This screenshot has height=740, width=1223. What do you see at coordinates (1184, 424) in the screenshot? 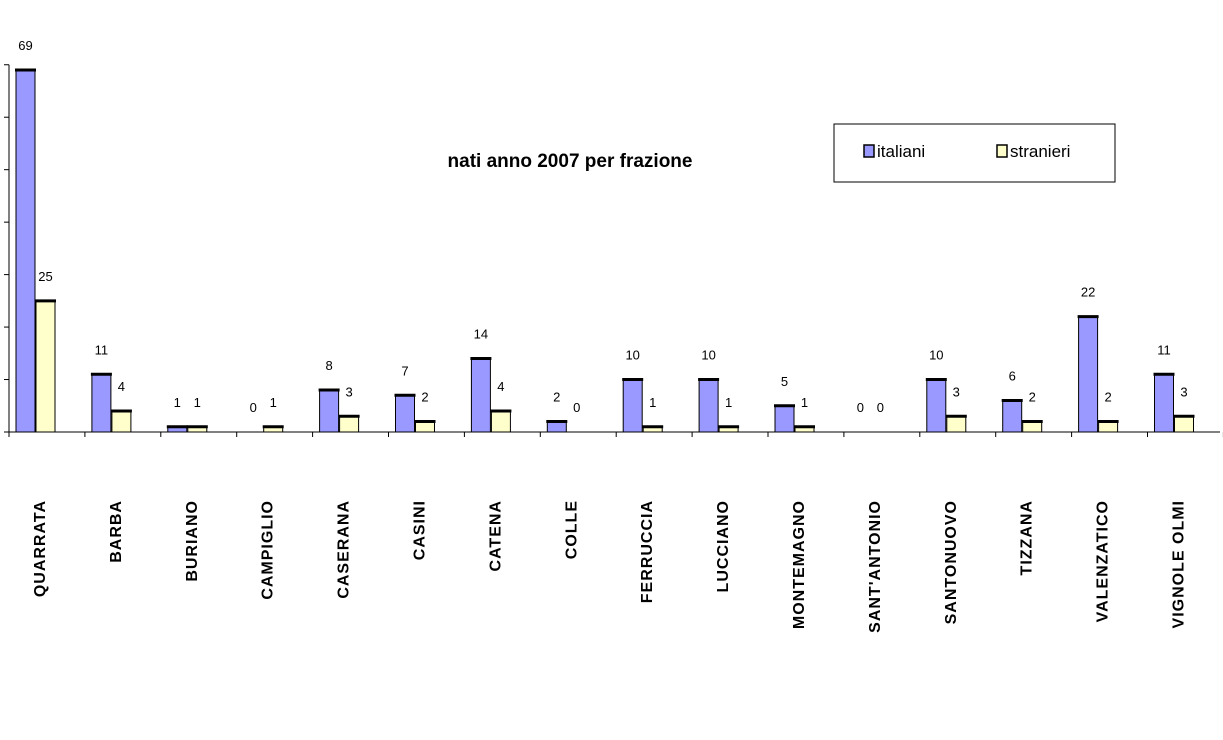
I see `bar-stranieri-vignole-olmi` at bounding box center [1184, 424].